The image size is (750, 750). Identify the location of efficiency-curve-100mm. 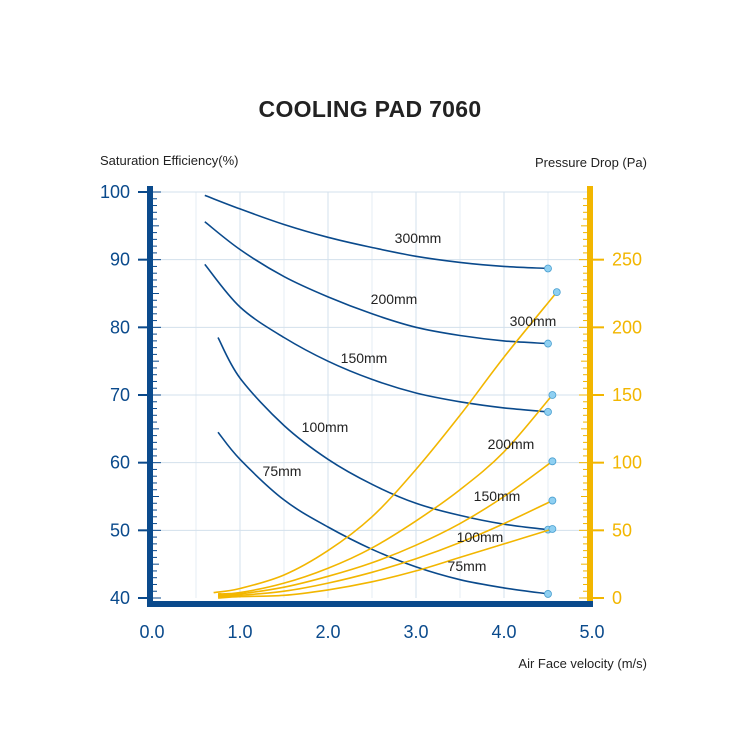
(383, 434).